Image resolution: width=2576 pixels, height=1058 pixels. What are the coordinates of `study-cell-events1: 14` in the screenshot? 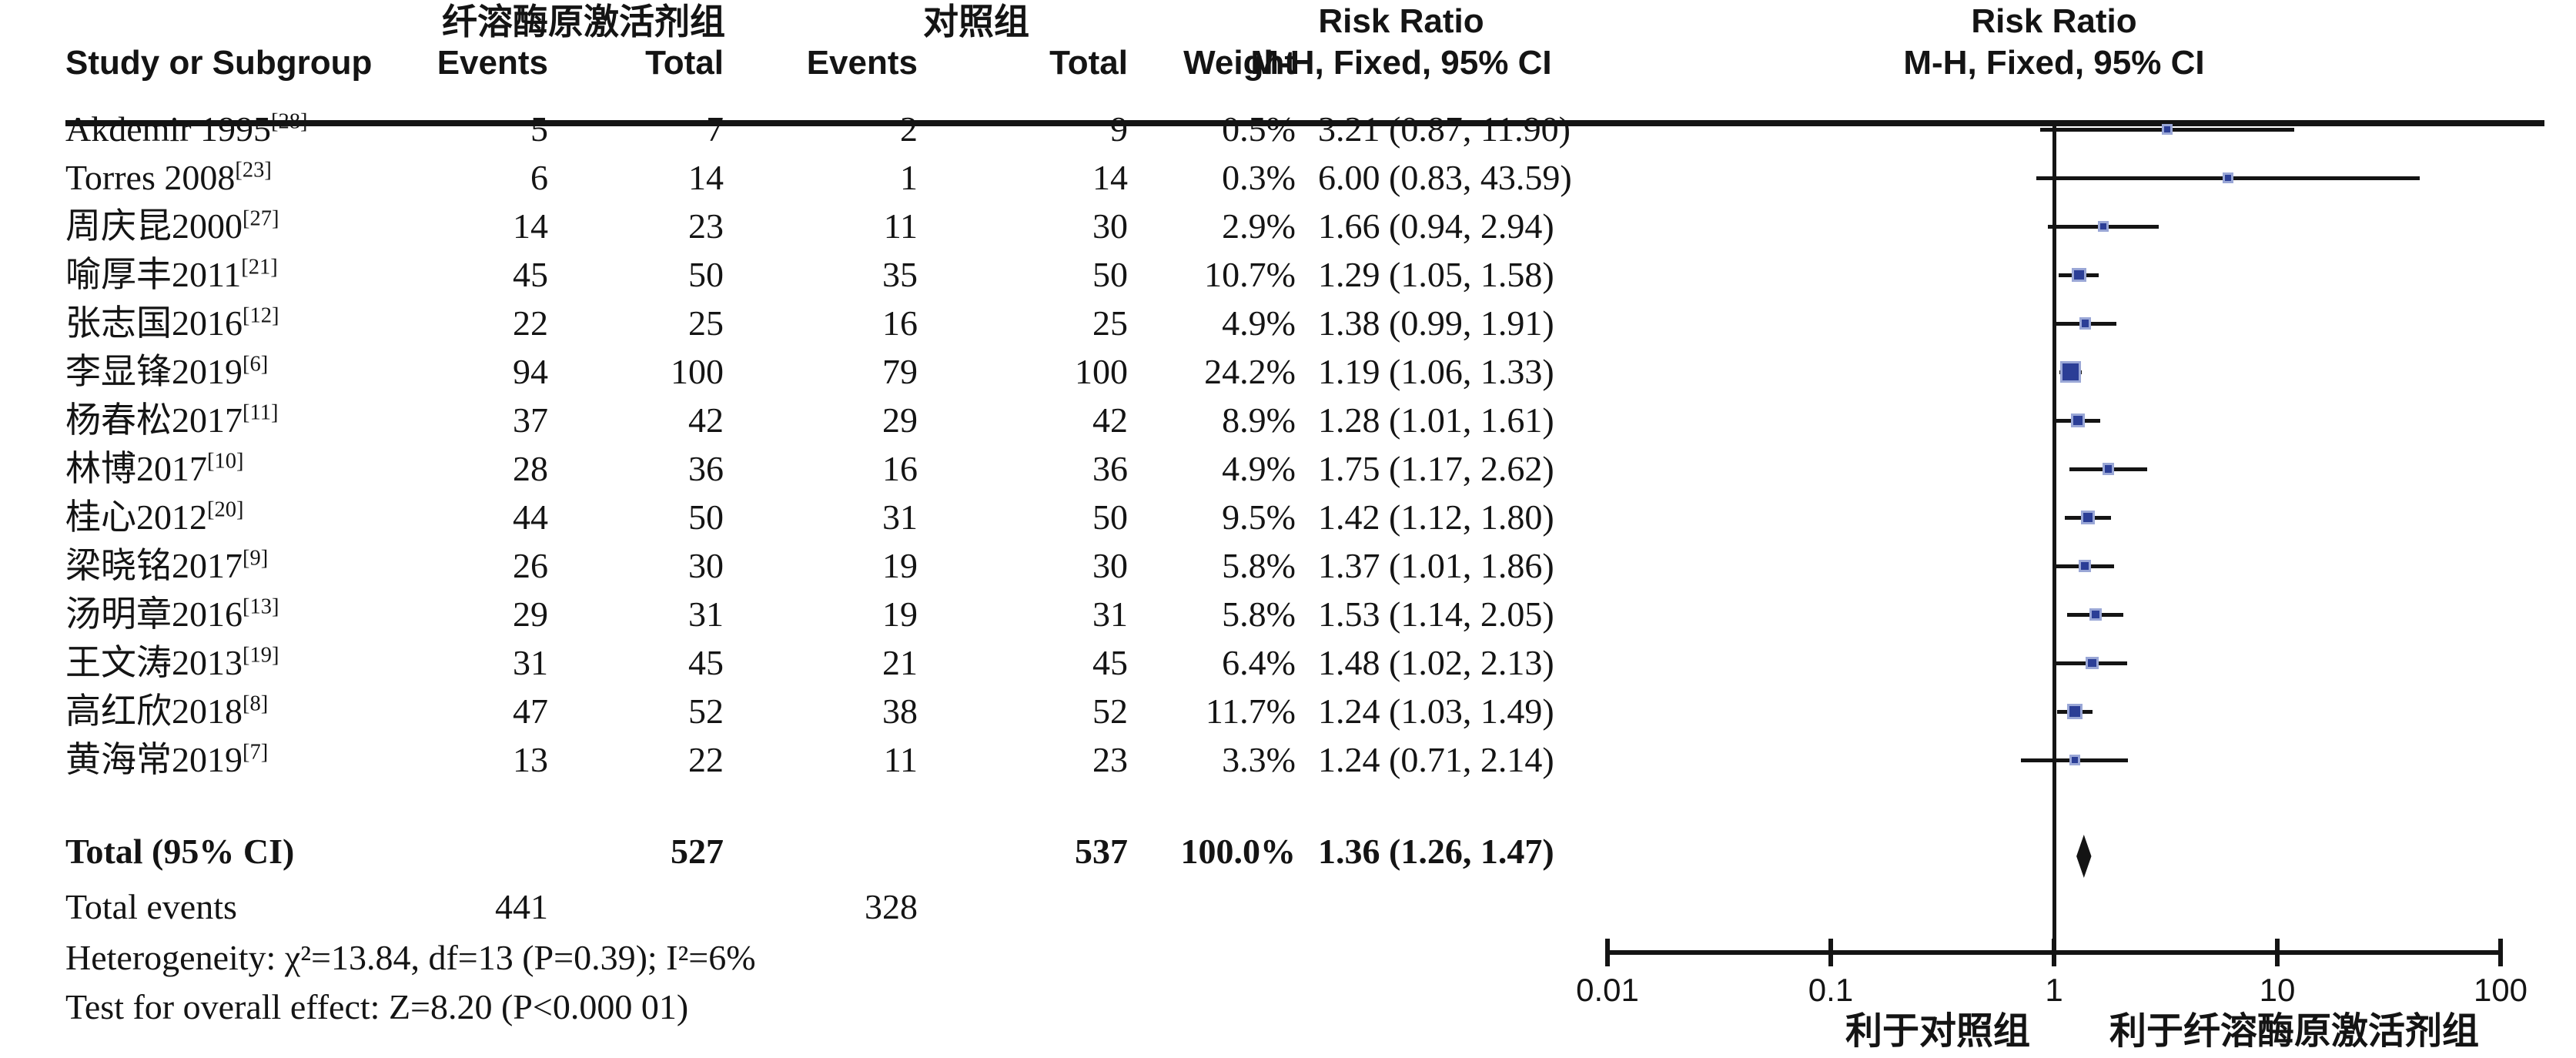 It's located at (531, 226).